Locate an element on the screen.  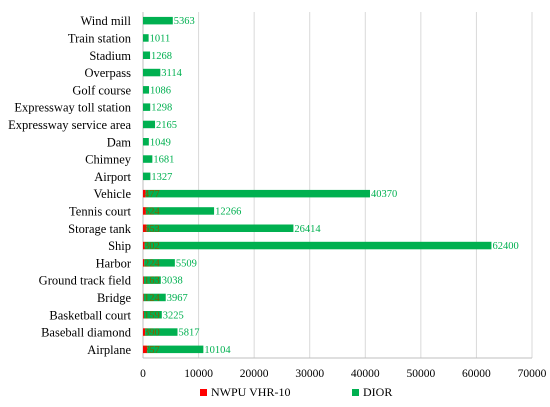
value-label-dior: 3114 is located at coordinates (171, 73).